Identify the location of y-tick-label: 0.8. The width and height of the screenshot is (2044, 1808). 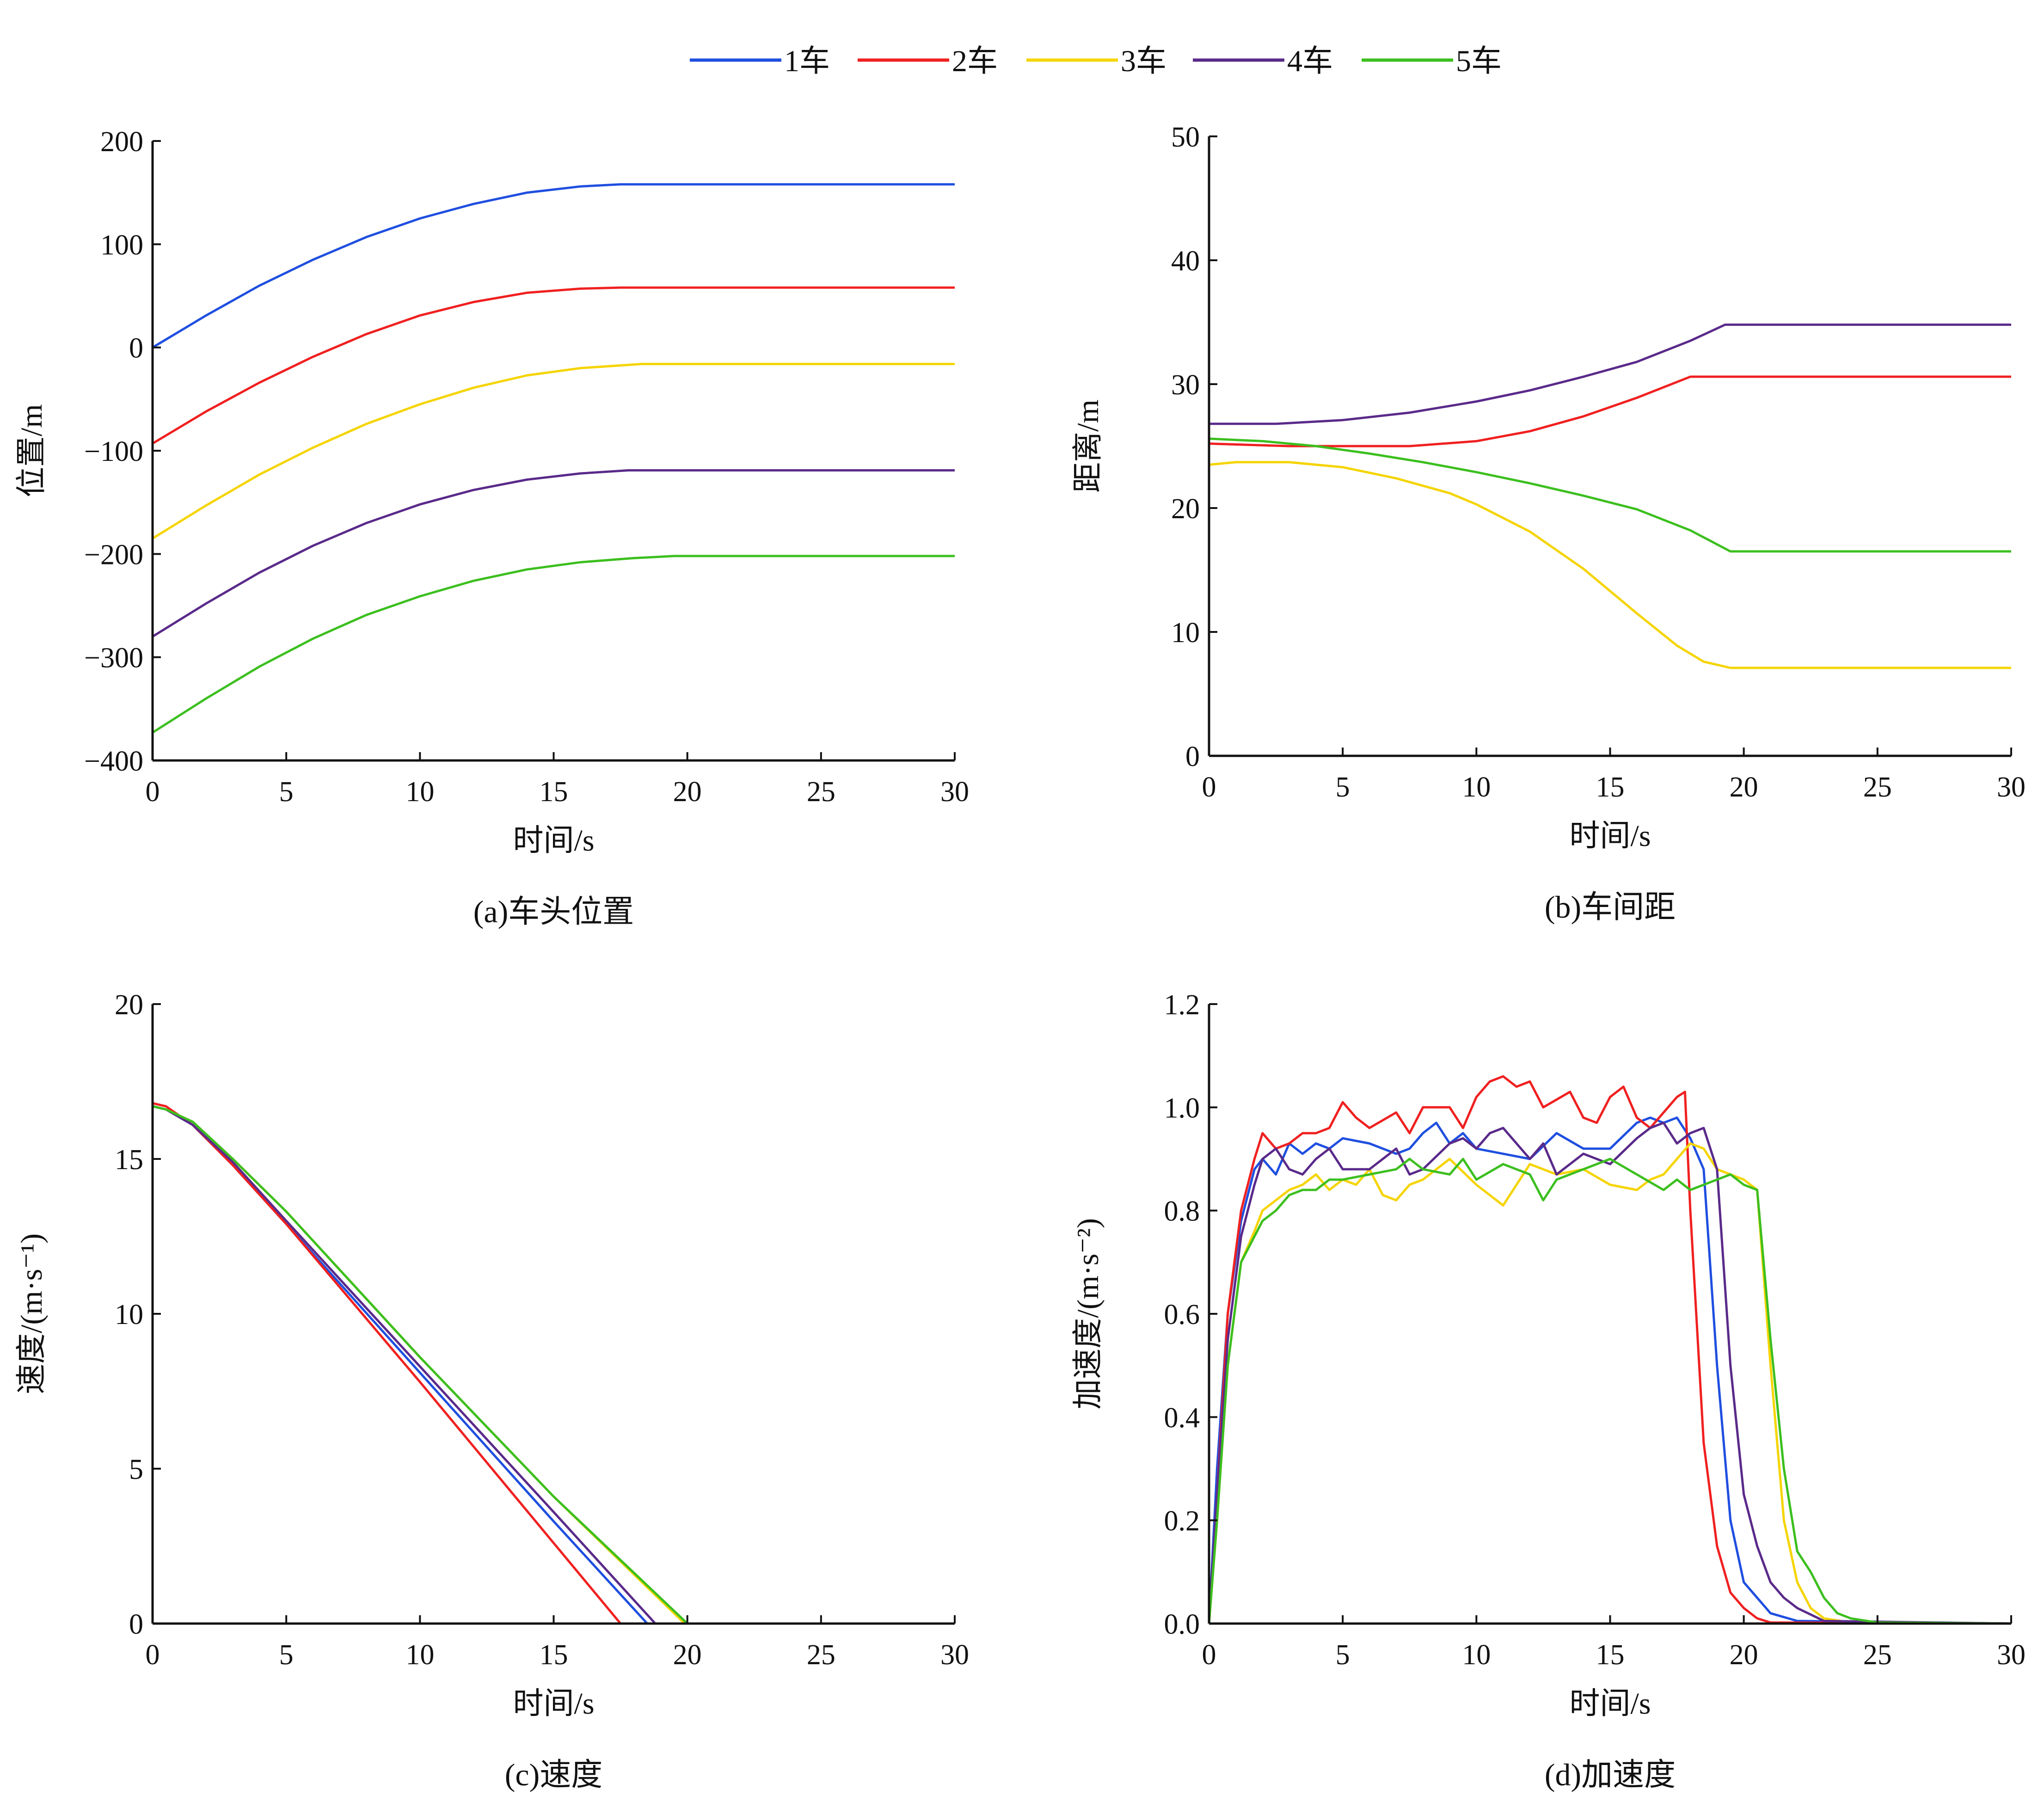
(1182, 1211).